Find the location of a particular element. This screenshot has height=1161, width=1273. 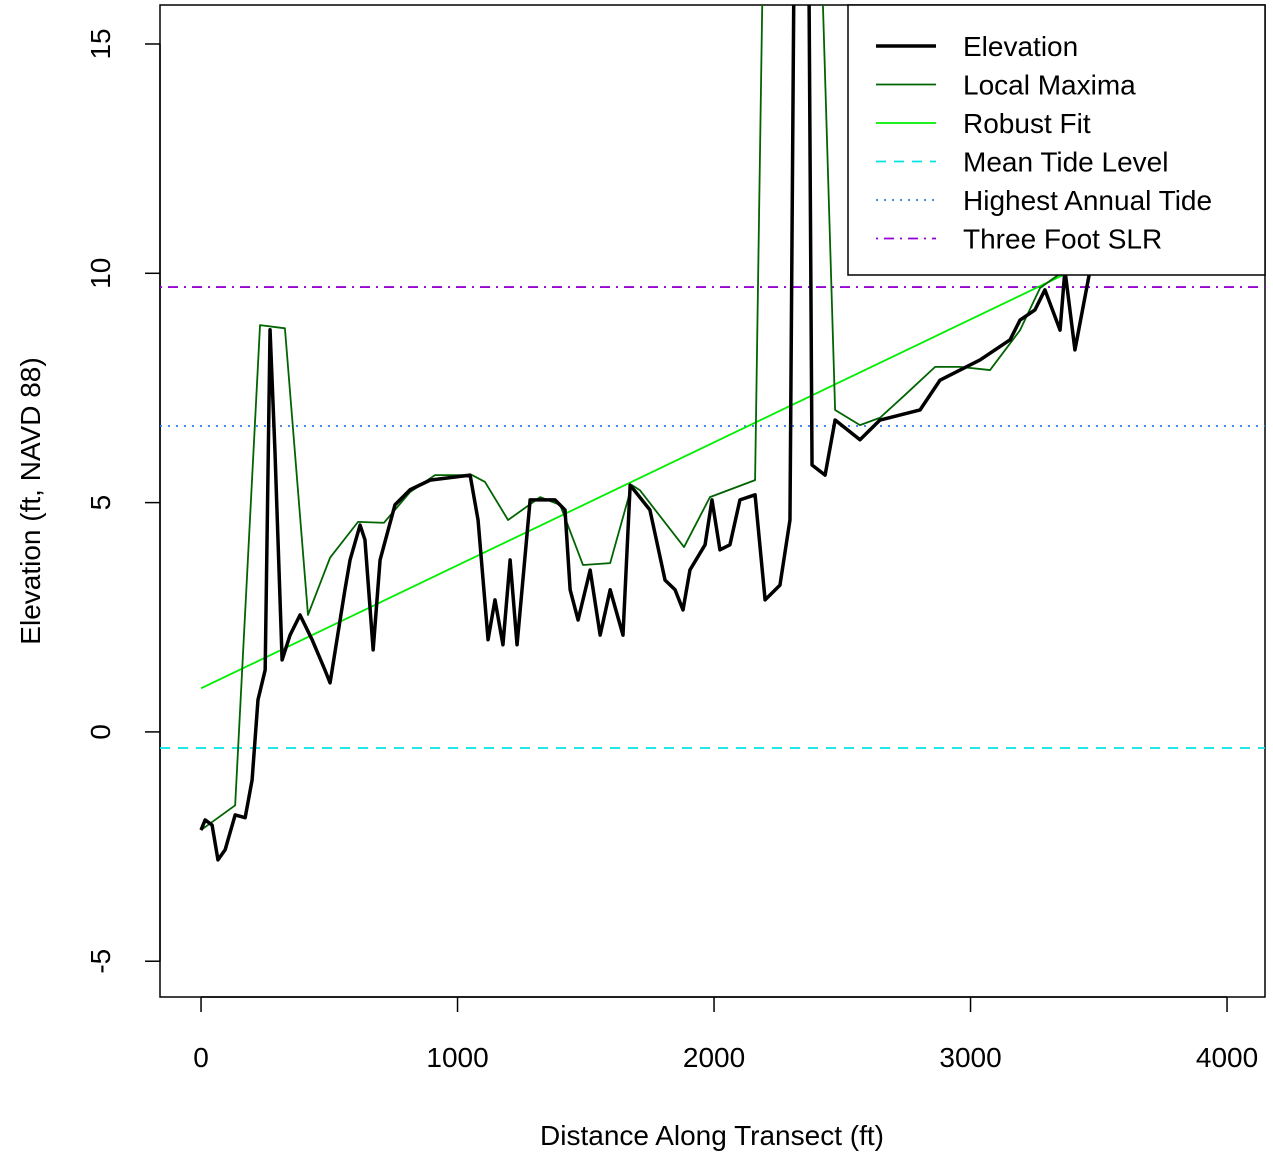

x-tick-label: 2000 is located at coordinates (714, 1057).